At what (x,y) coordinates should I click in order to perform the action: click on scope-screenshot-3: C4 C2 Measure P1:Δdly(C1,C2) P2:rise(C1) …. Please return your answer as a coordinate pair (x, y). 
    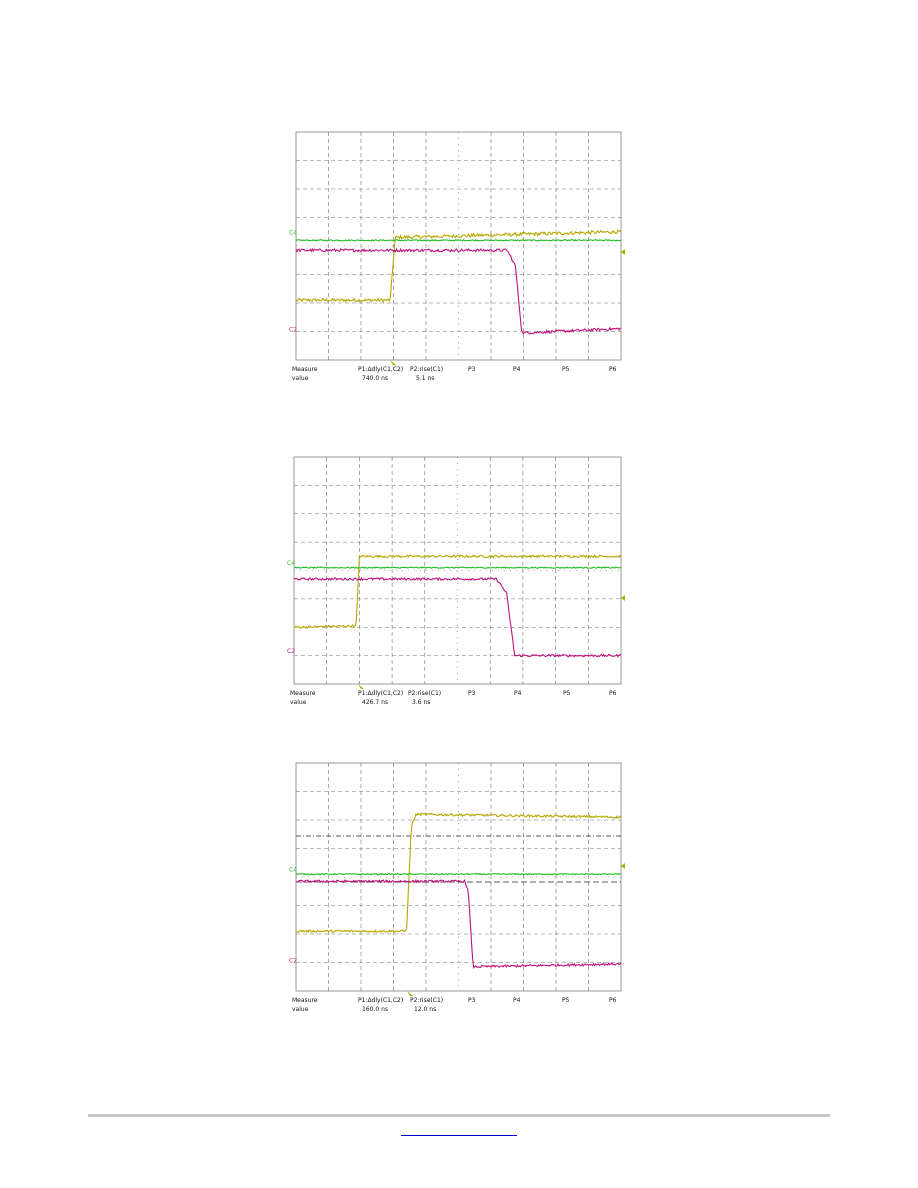
    Looking at the image, I should click on (457, 887).